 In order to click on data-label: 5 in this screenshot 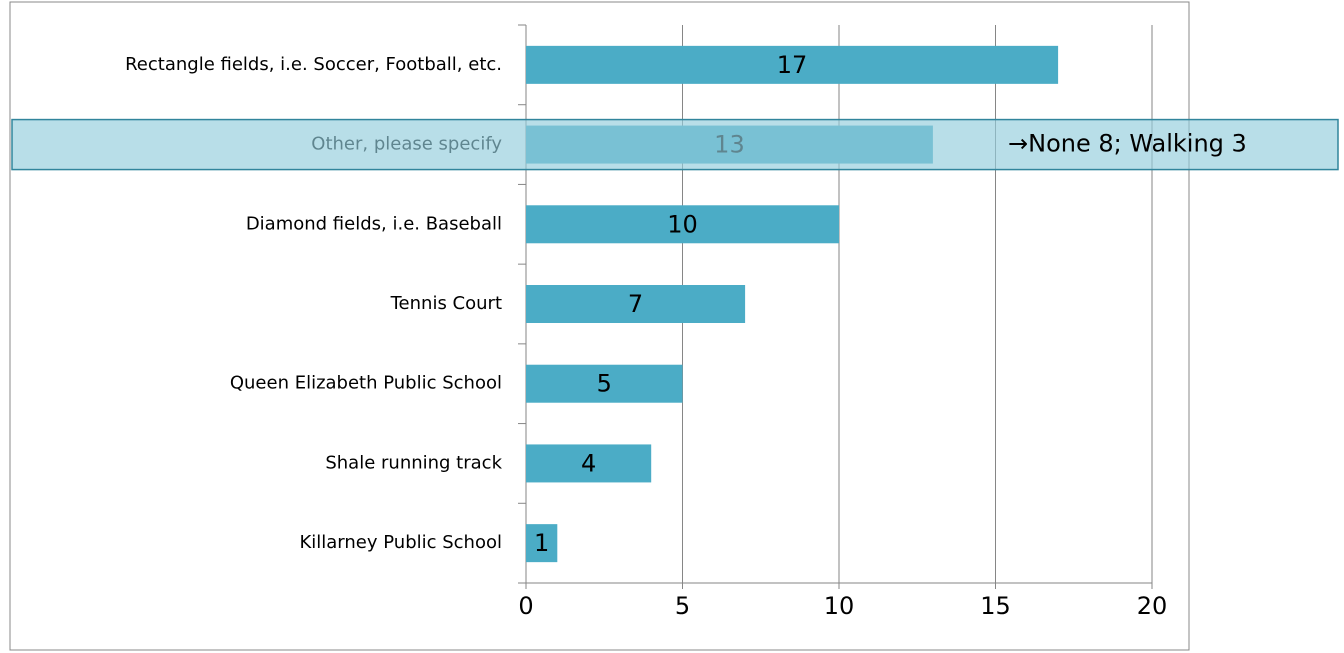, I will do `click(604, 384)`.